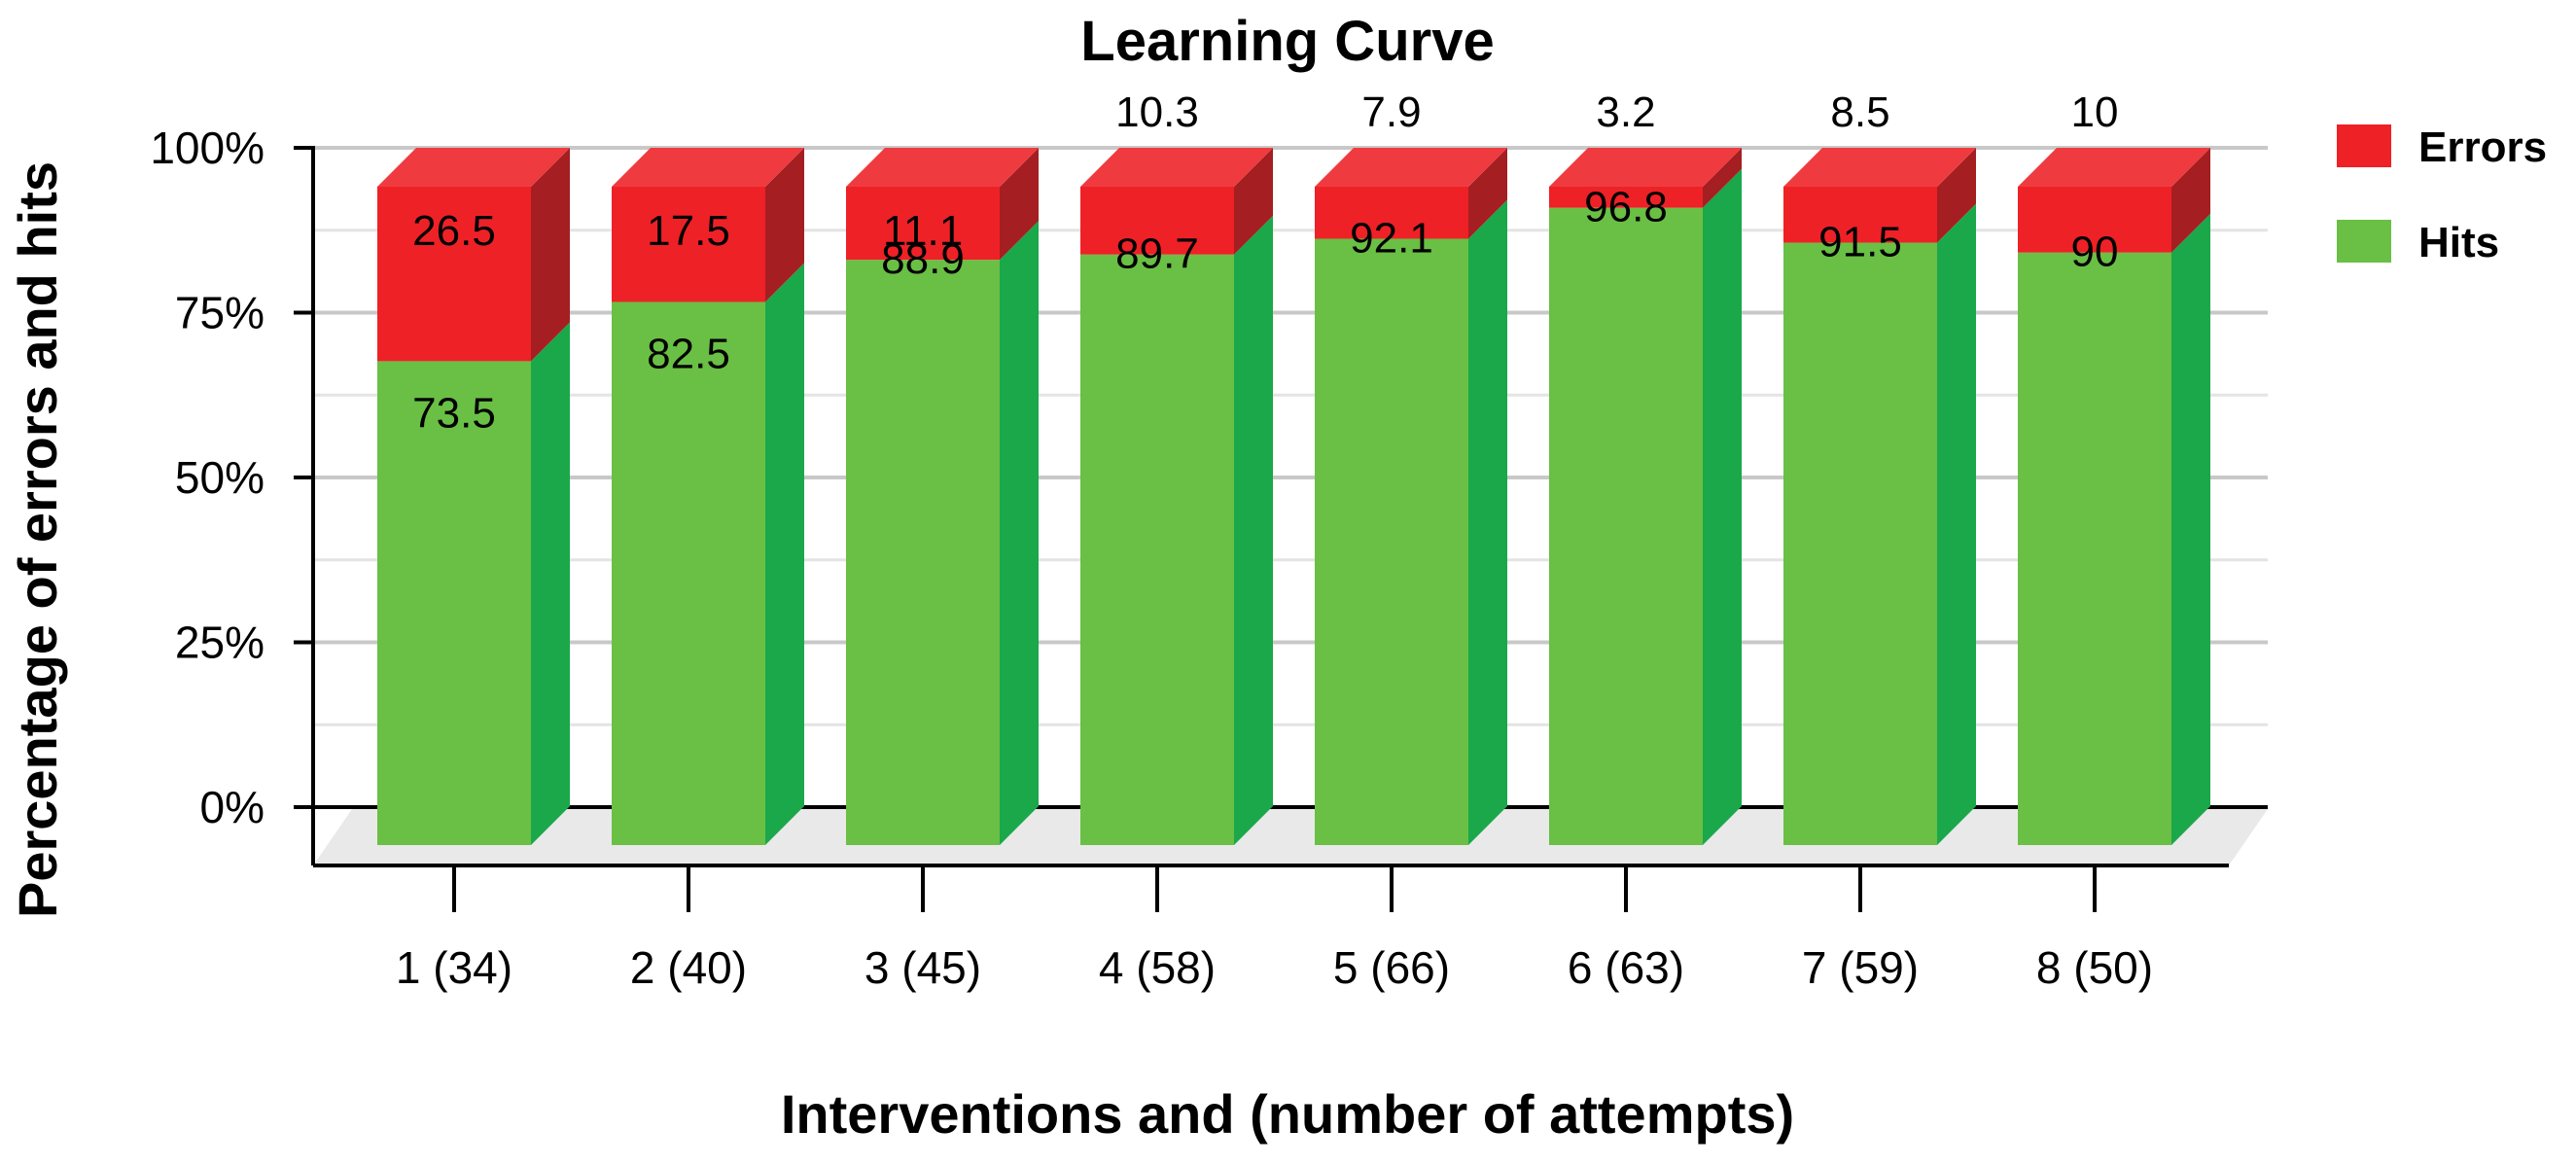 This screenshot has width=2576, height=1165. I want to click on hits-value-label: 92.1, so click(1391, 238).